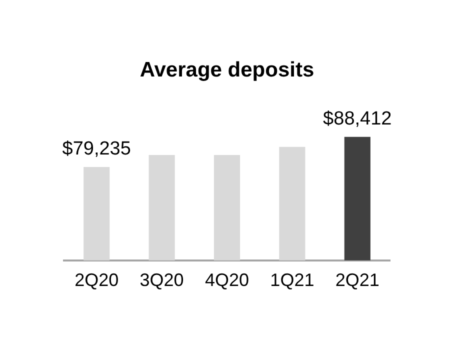 The height and width of the screenshot is (360, 452). I want to click on x-tick-label: 1Q21, so click(292, 280).